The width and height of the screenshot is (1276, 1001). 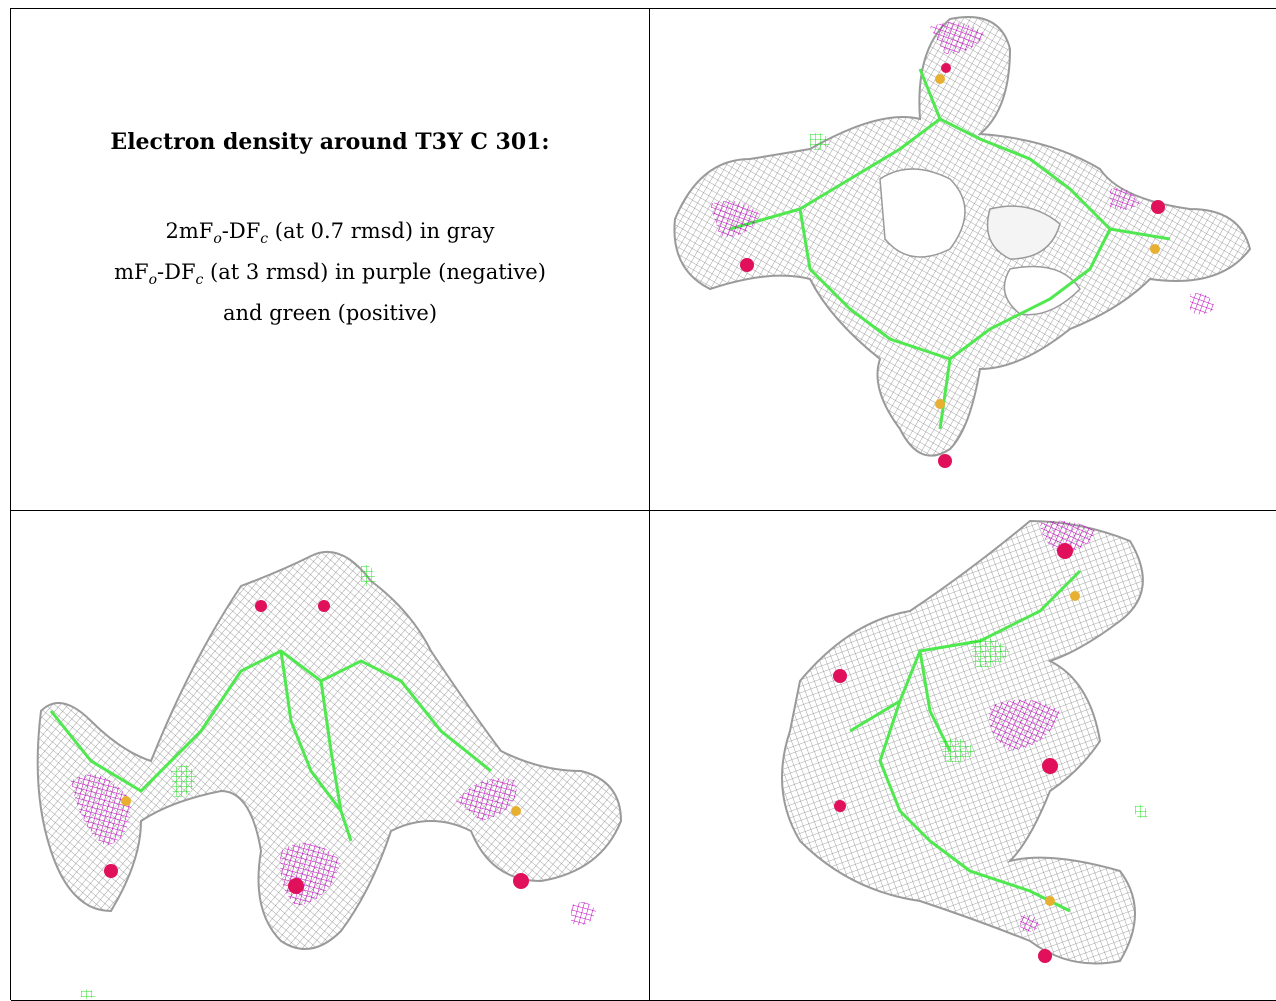 I want to click on caption-line-3: and green (positive), so click(x=330, y=313).